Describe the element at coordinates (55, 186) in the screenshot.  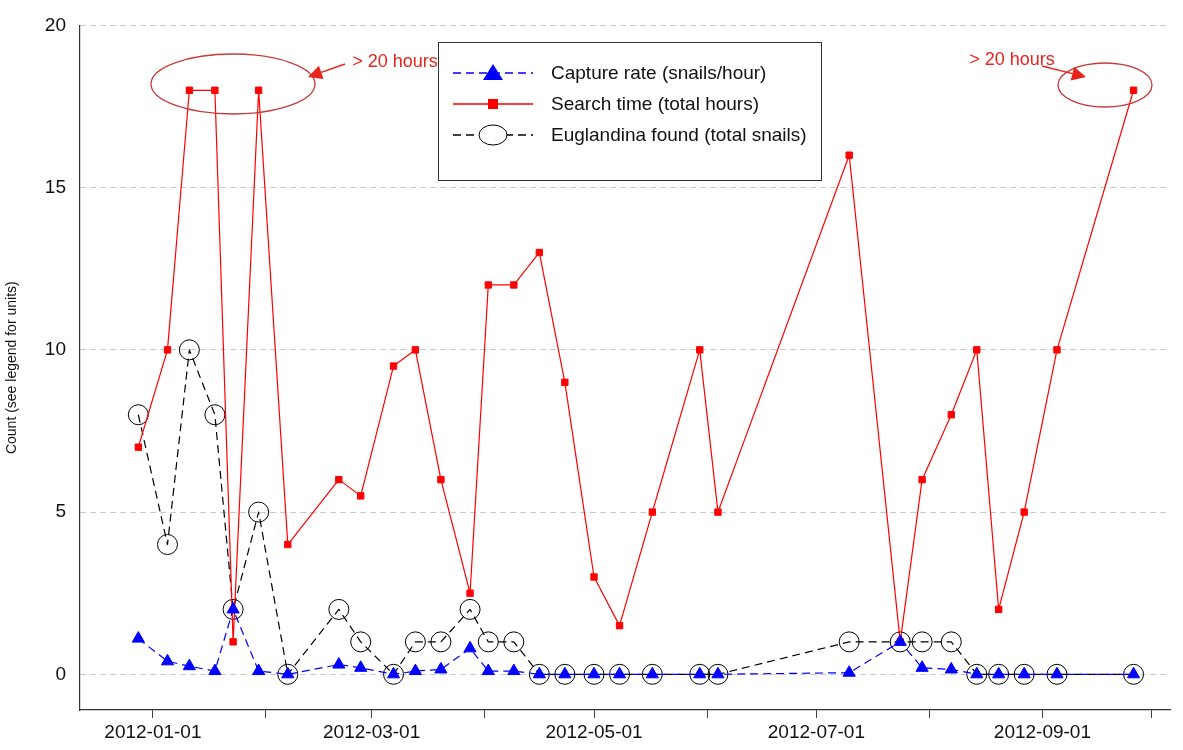
I see `y-tick-label: 15` at that location.